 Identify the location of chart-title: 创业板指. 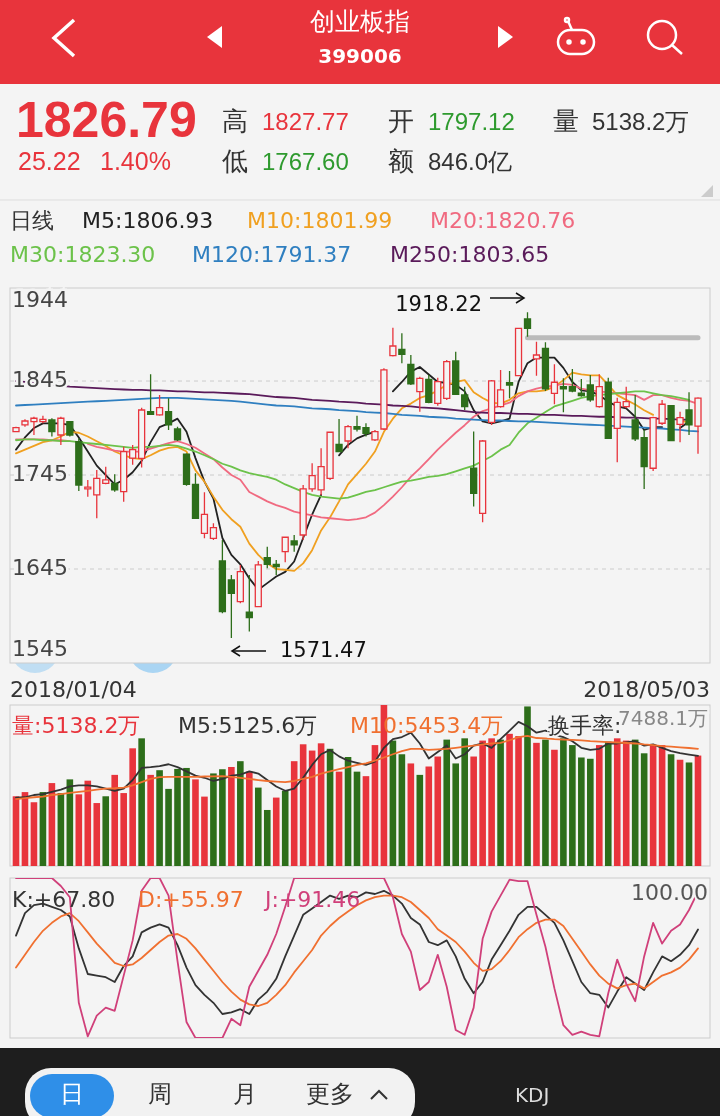
(360, 21).